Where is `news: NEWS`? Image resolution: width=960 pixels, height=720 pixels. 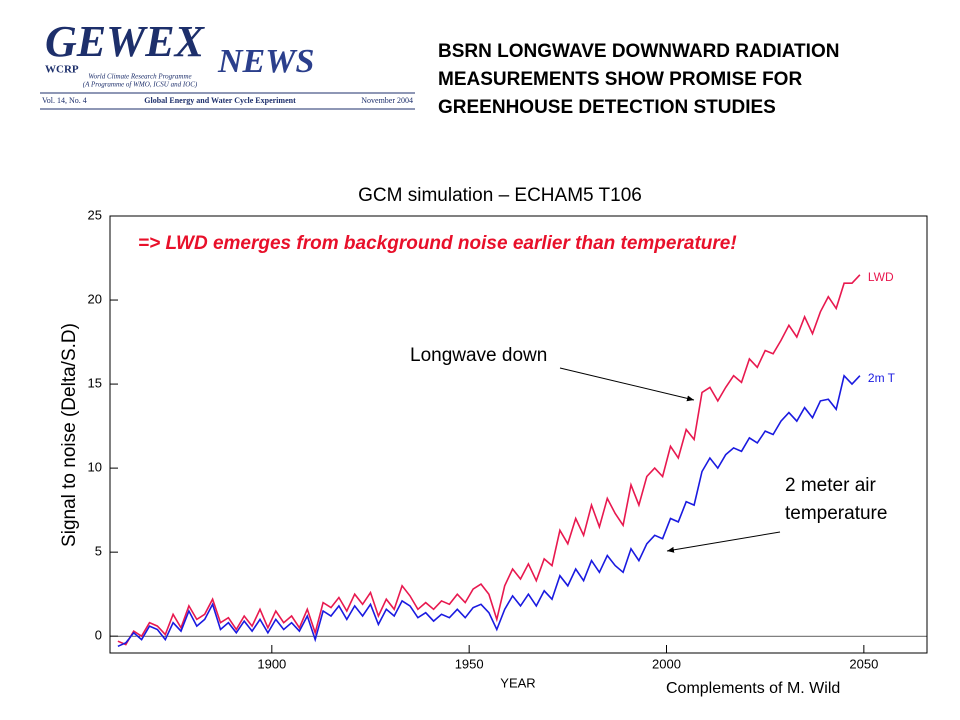 news: NEWS is located at coordinates (265, 61).